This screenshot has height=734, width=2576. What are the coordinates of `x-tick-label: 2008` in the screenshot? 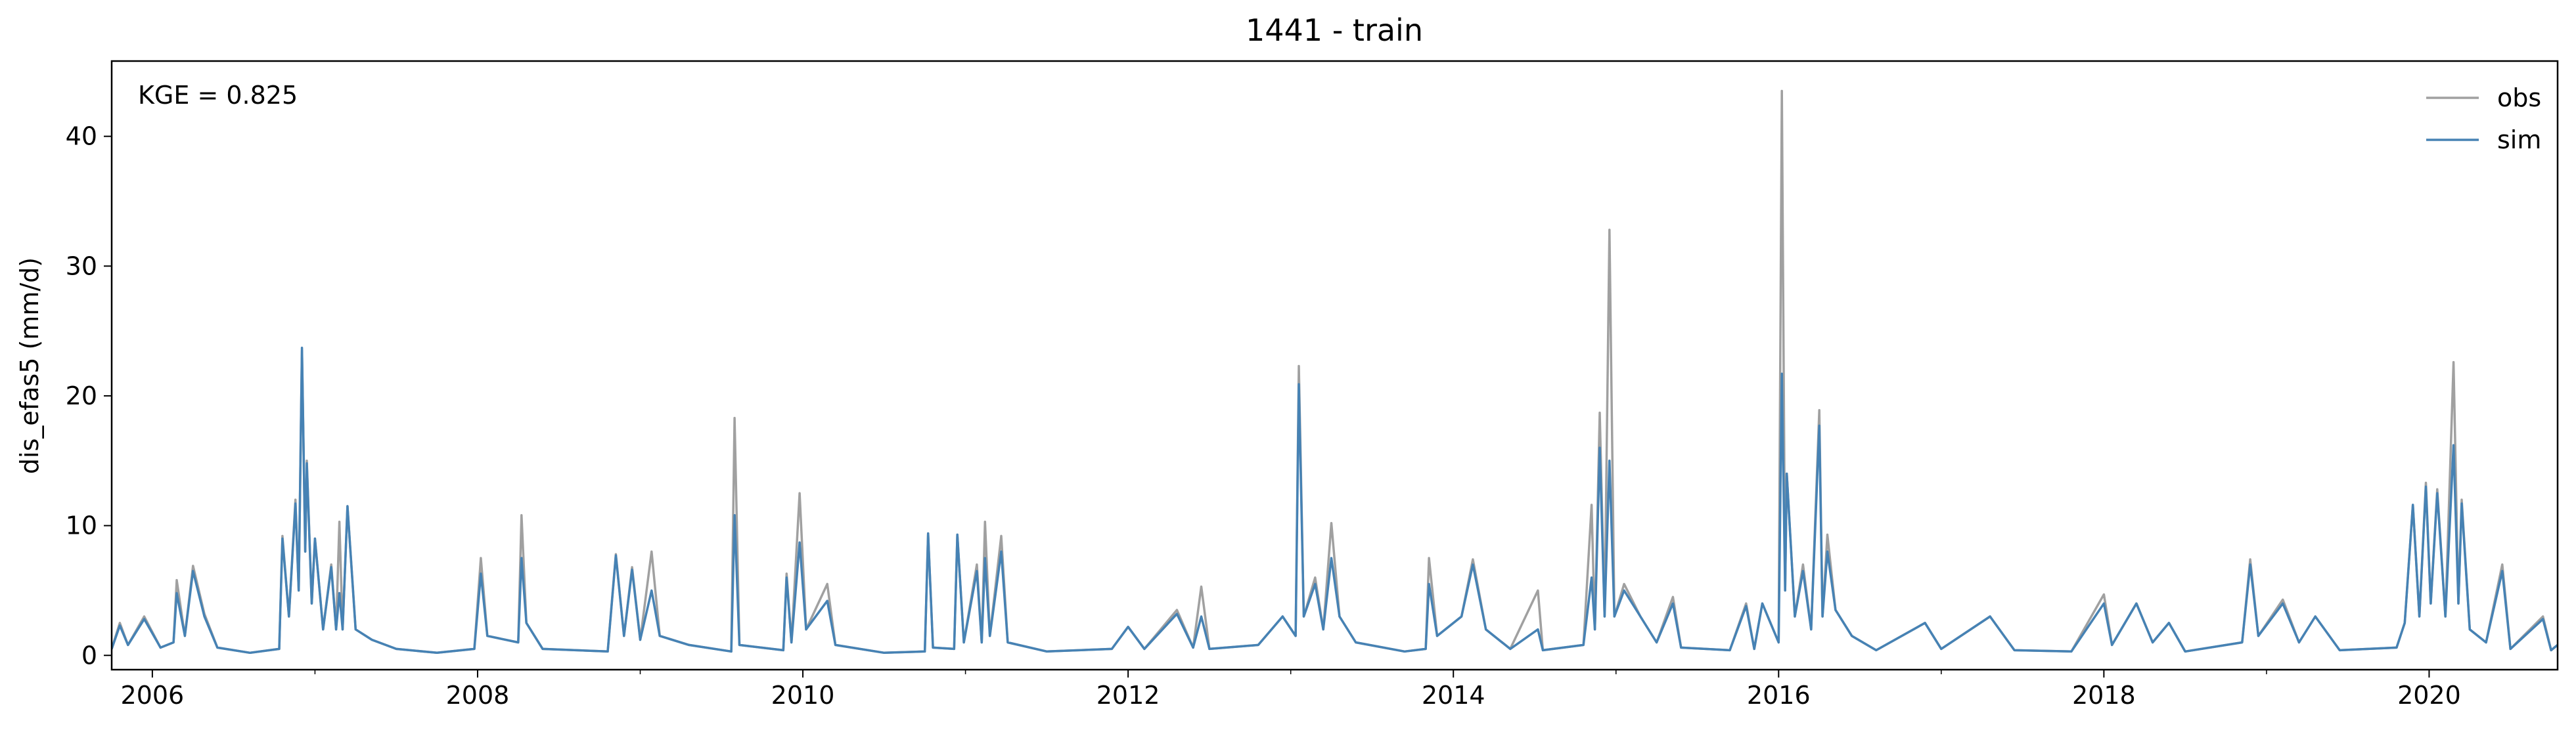 It's located at (478, 695).